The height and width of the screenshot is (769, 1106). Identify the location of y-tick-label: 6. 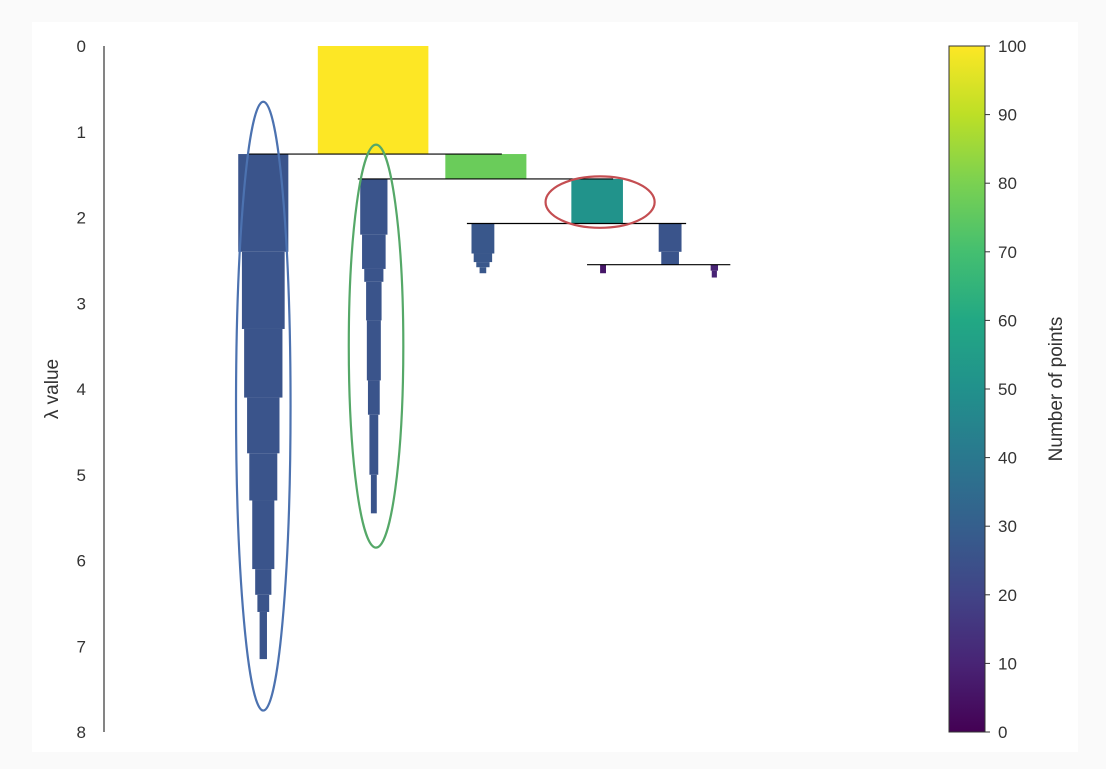
(81, 561).